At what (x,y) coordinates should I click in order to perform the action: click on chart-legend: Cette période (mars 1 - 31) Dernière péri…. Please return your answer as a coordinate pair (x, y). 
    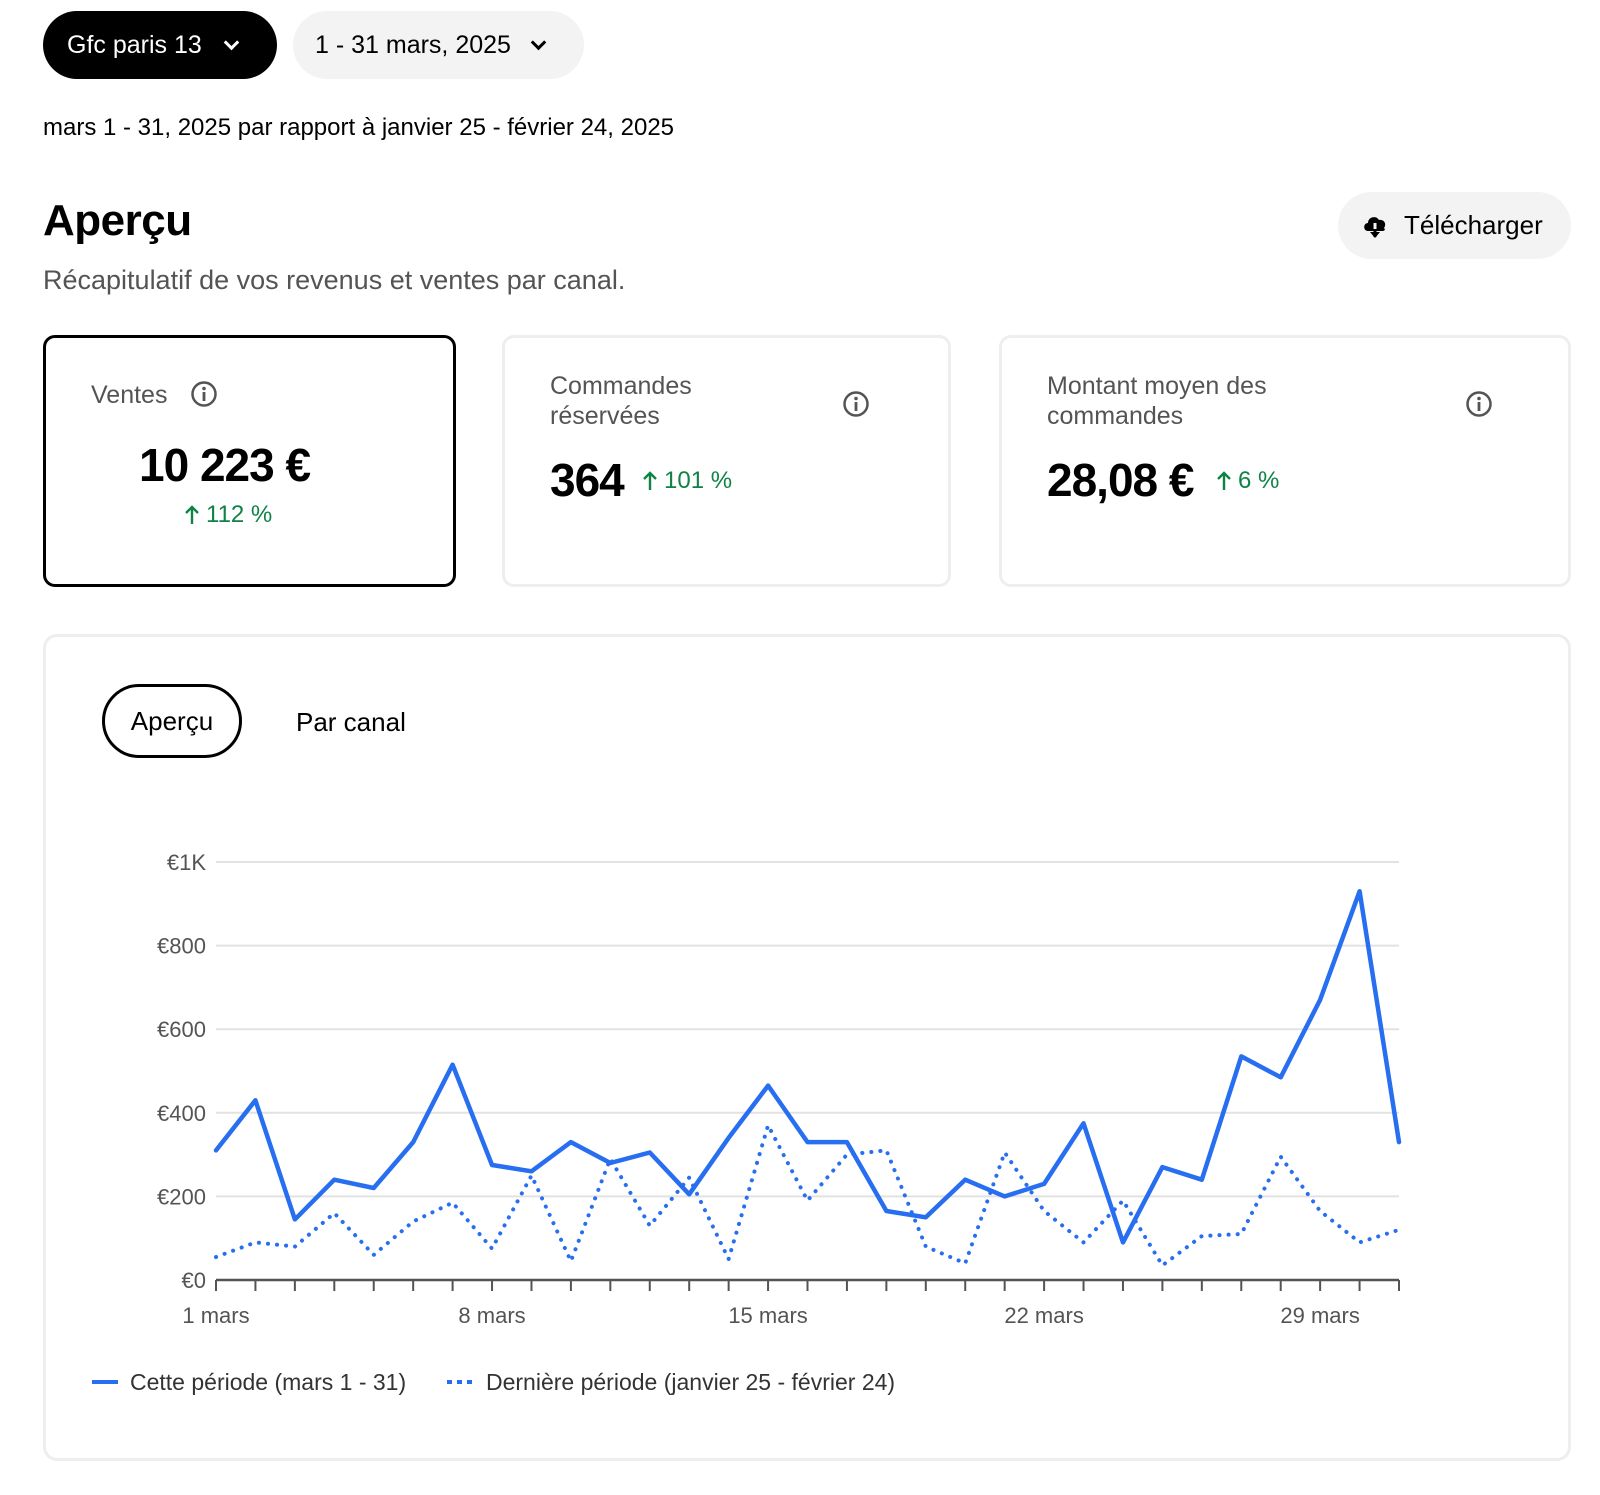
    Looking at the image, I should click on (493, 1382).